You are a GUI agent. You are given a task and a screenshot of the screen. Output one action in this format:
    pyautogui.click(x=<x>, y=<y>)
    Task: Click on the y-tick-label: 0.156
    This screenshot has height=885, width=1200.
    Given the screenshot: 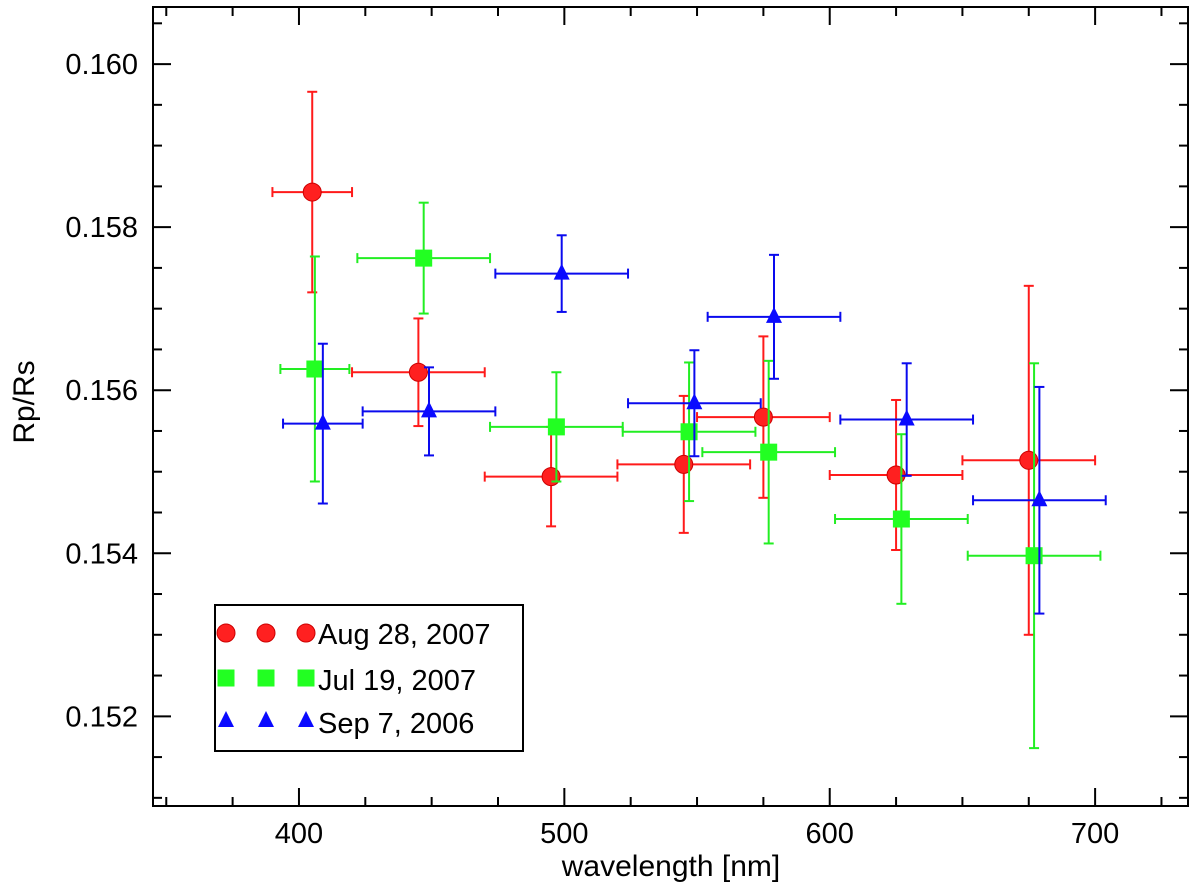 What is the action you would take?
    pyautogui.click(x=101, y=391)
    